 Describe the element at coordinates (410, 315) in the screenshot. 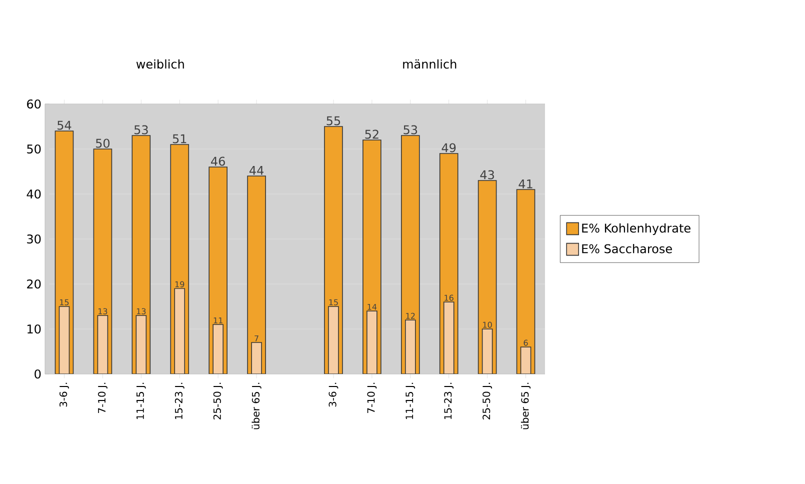

I see `data-label: 12` at that location.